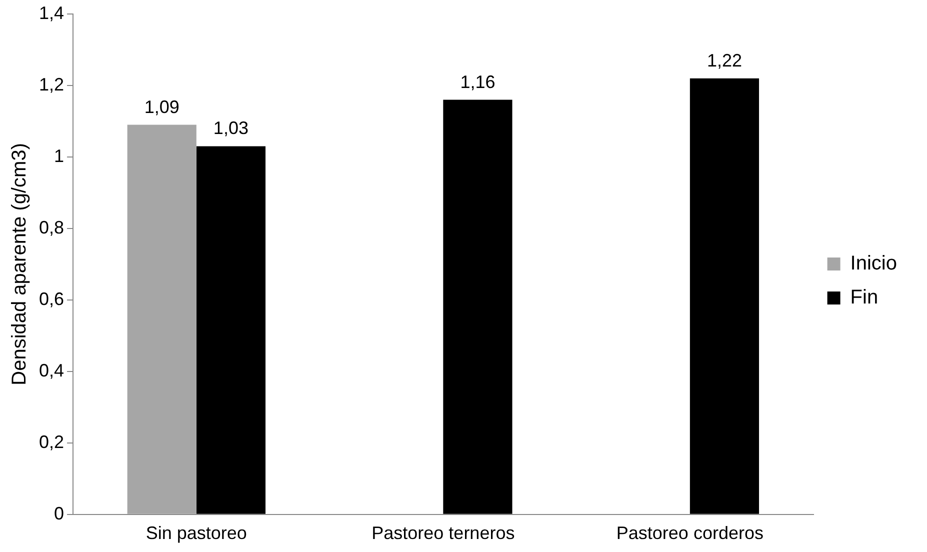  Describe the element at coordinates (51, 442) in the screenshot. I see `y-tick-label: 0,2` at that location.